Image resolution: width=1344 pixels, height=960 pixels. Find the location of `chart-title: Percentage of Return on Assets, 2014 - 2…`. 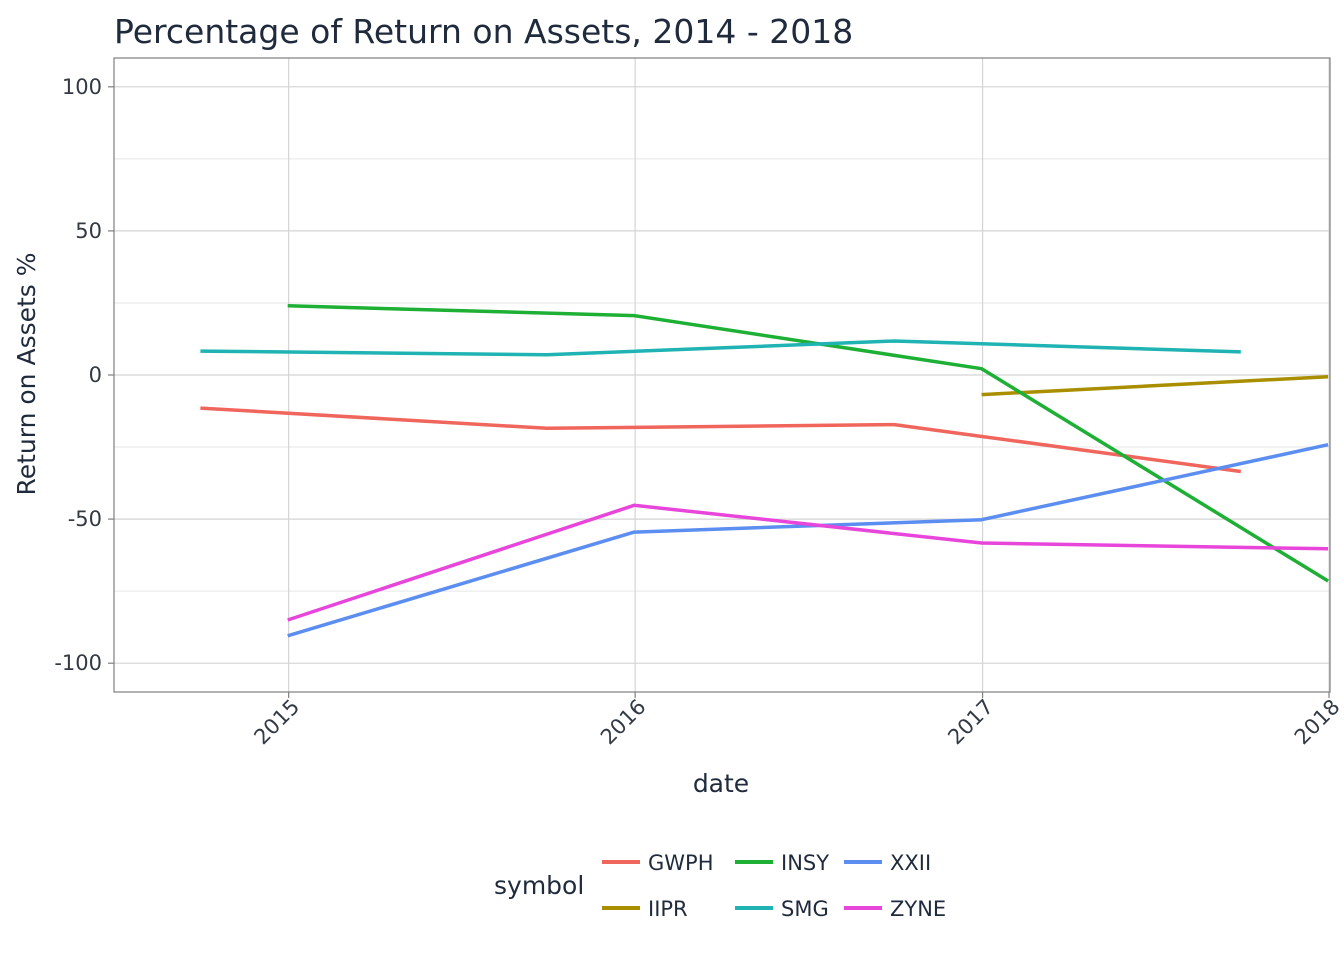

chart-title: Percentage of Return on Assets, 2014 - 2… is located at coordinates (483, 31).